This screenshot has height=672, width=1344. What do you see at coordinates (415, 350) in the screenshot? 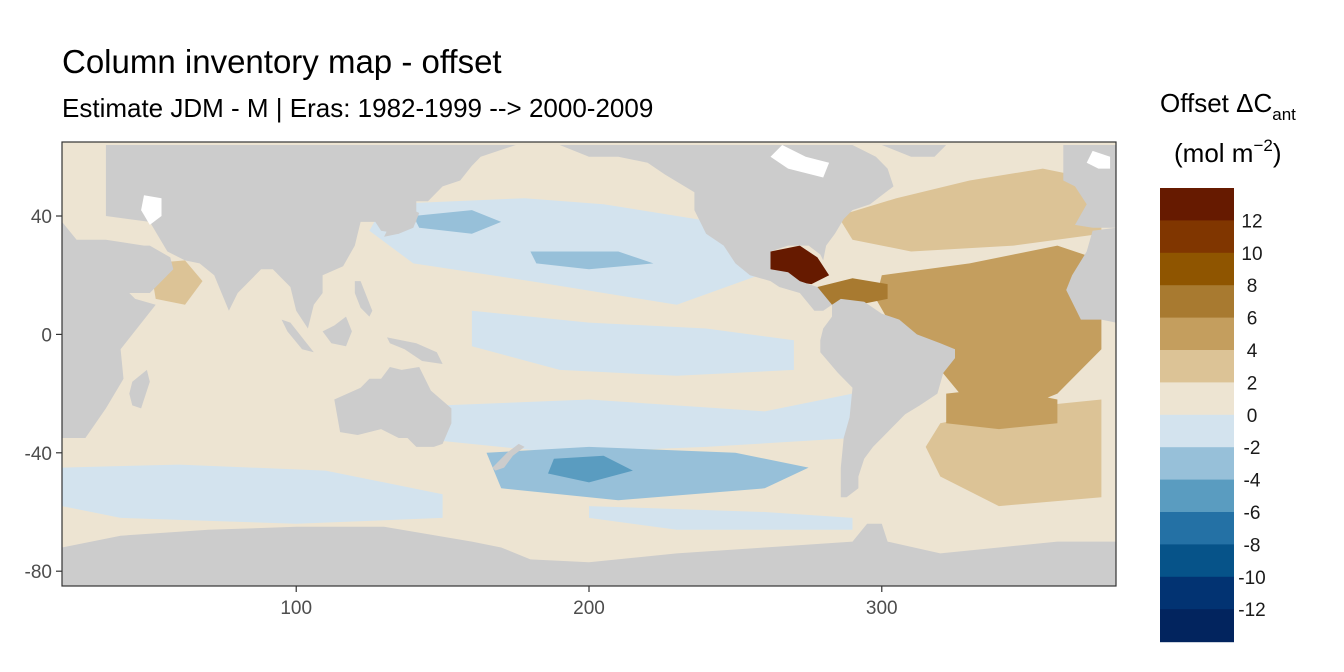
I see `land-new-guinea` at bounding box center [415, 350].